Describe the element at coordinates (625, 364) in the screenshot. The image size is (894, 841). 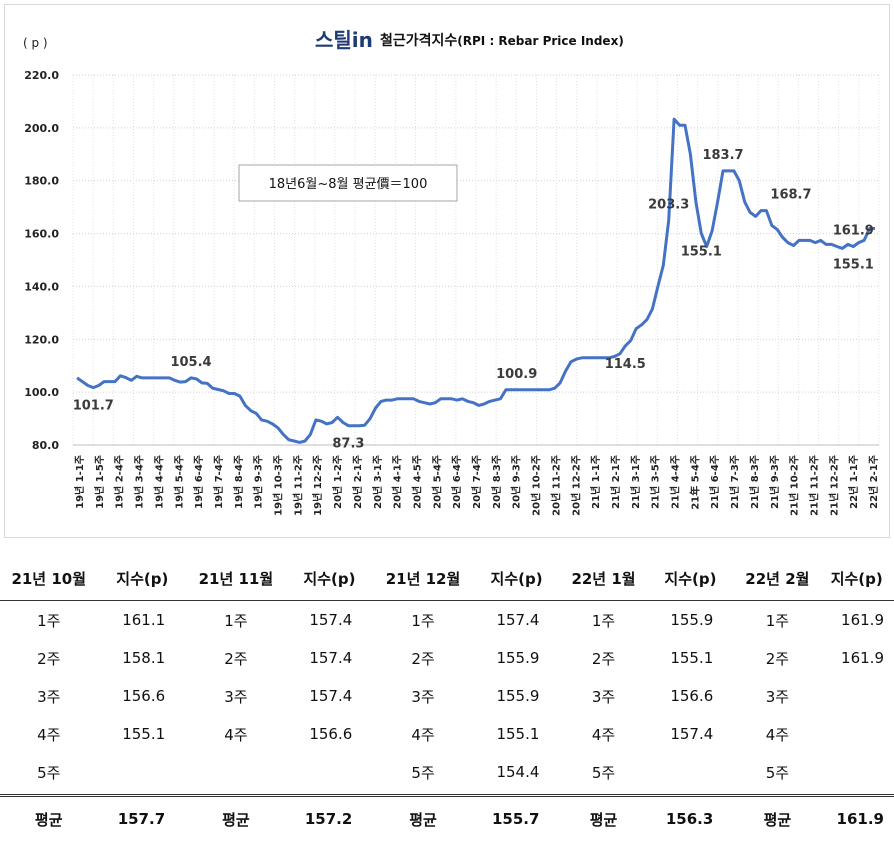
I see `data-label: 114.5` at that location.